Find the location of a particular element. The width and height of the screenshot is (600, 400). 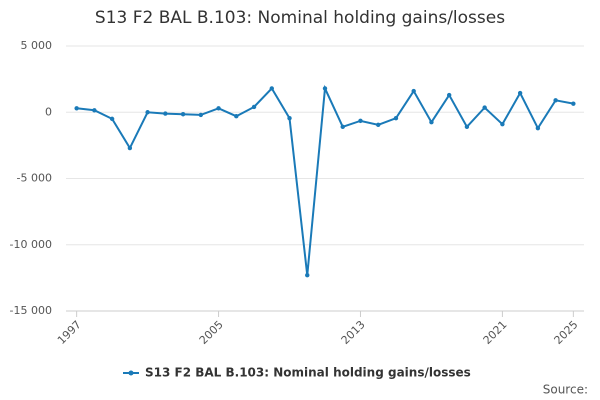

legend-marker is located at coordinates (131, 373).